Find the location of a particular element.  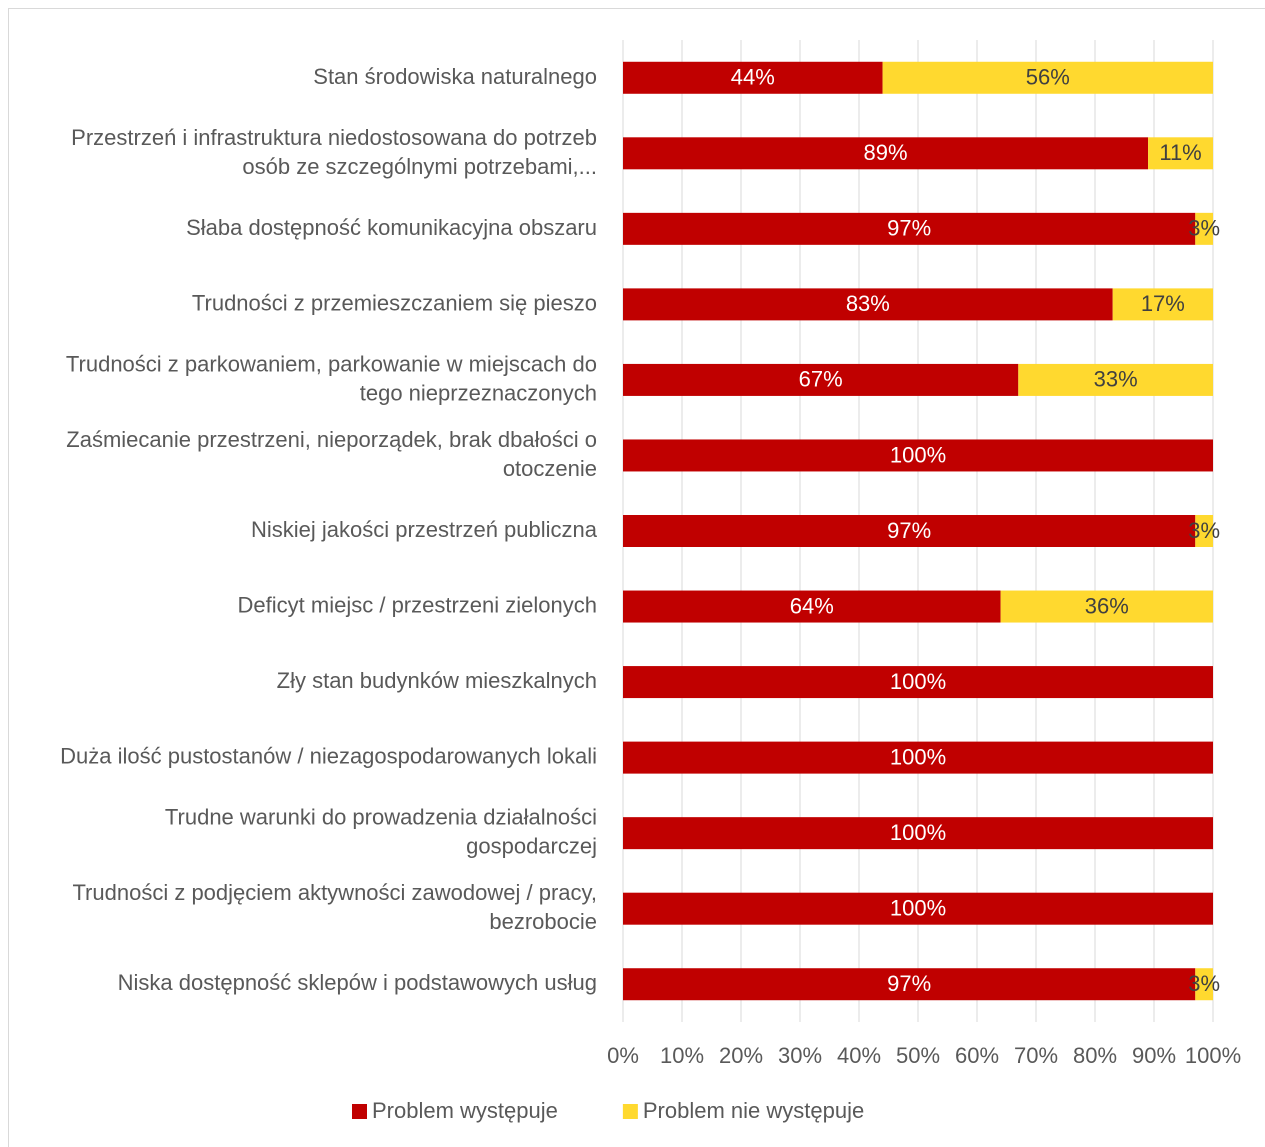

data-label: 56% is located at coordinates (1048, 77).